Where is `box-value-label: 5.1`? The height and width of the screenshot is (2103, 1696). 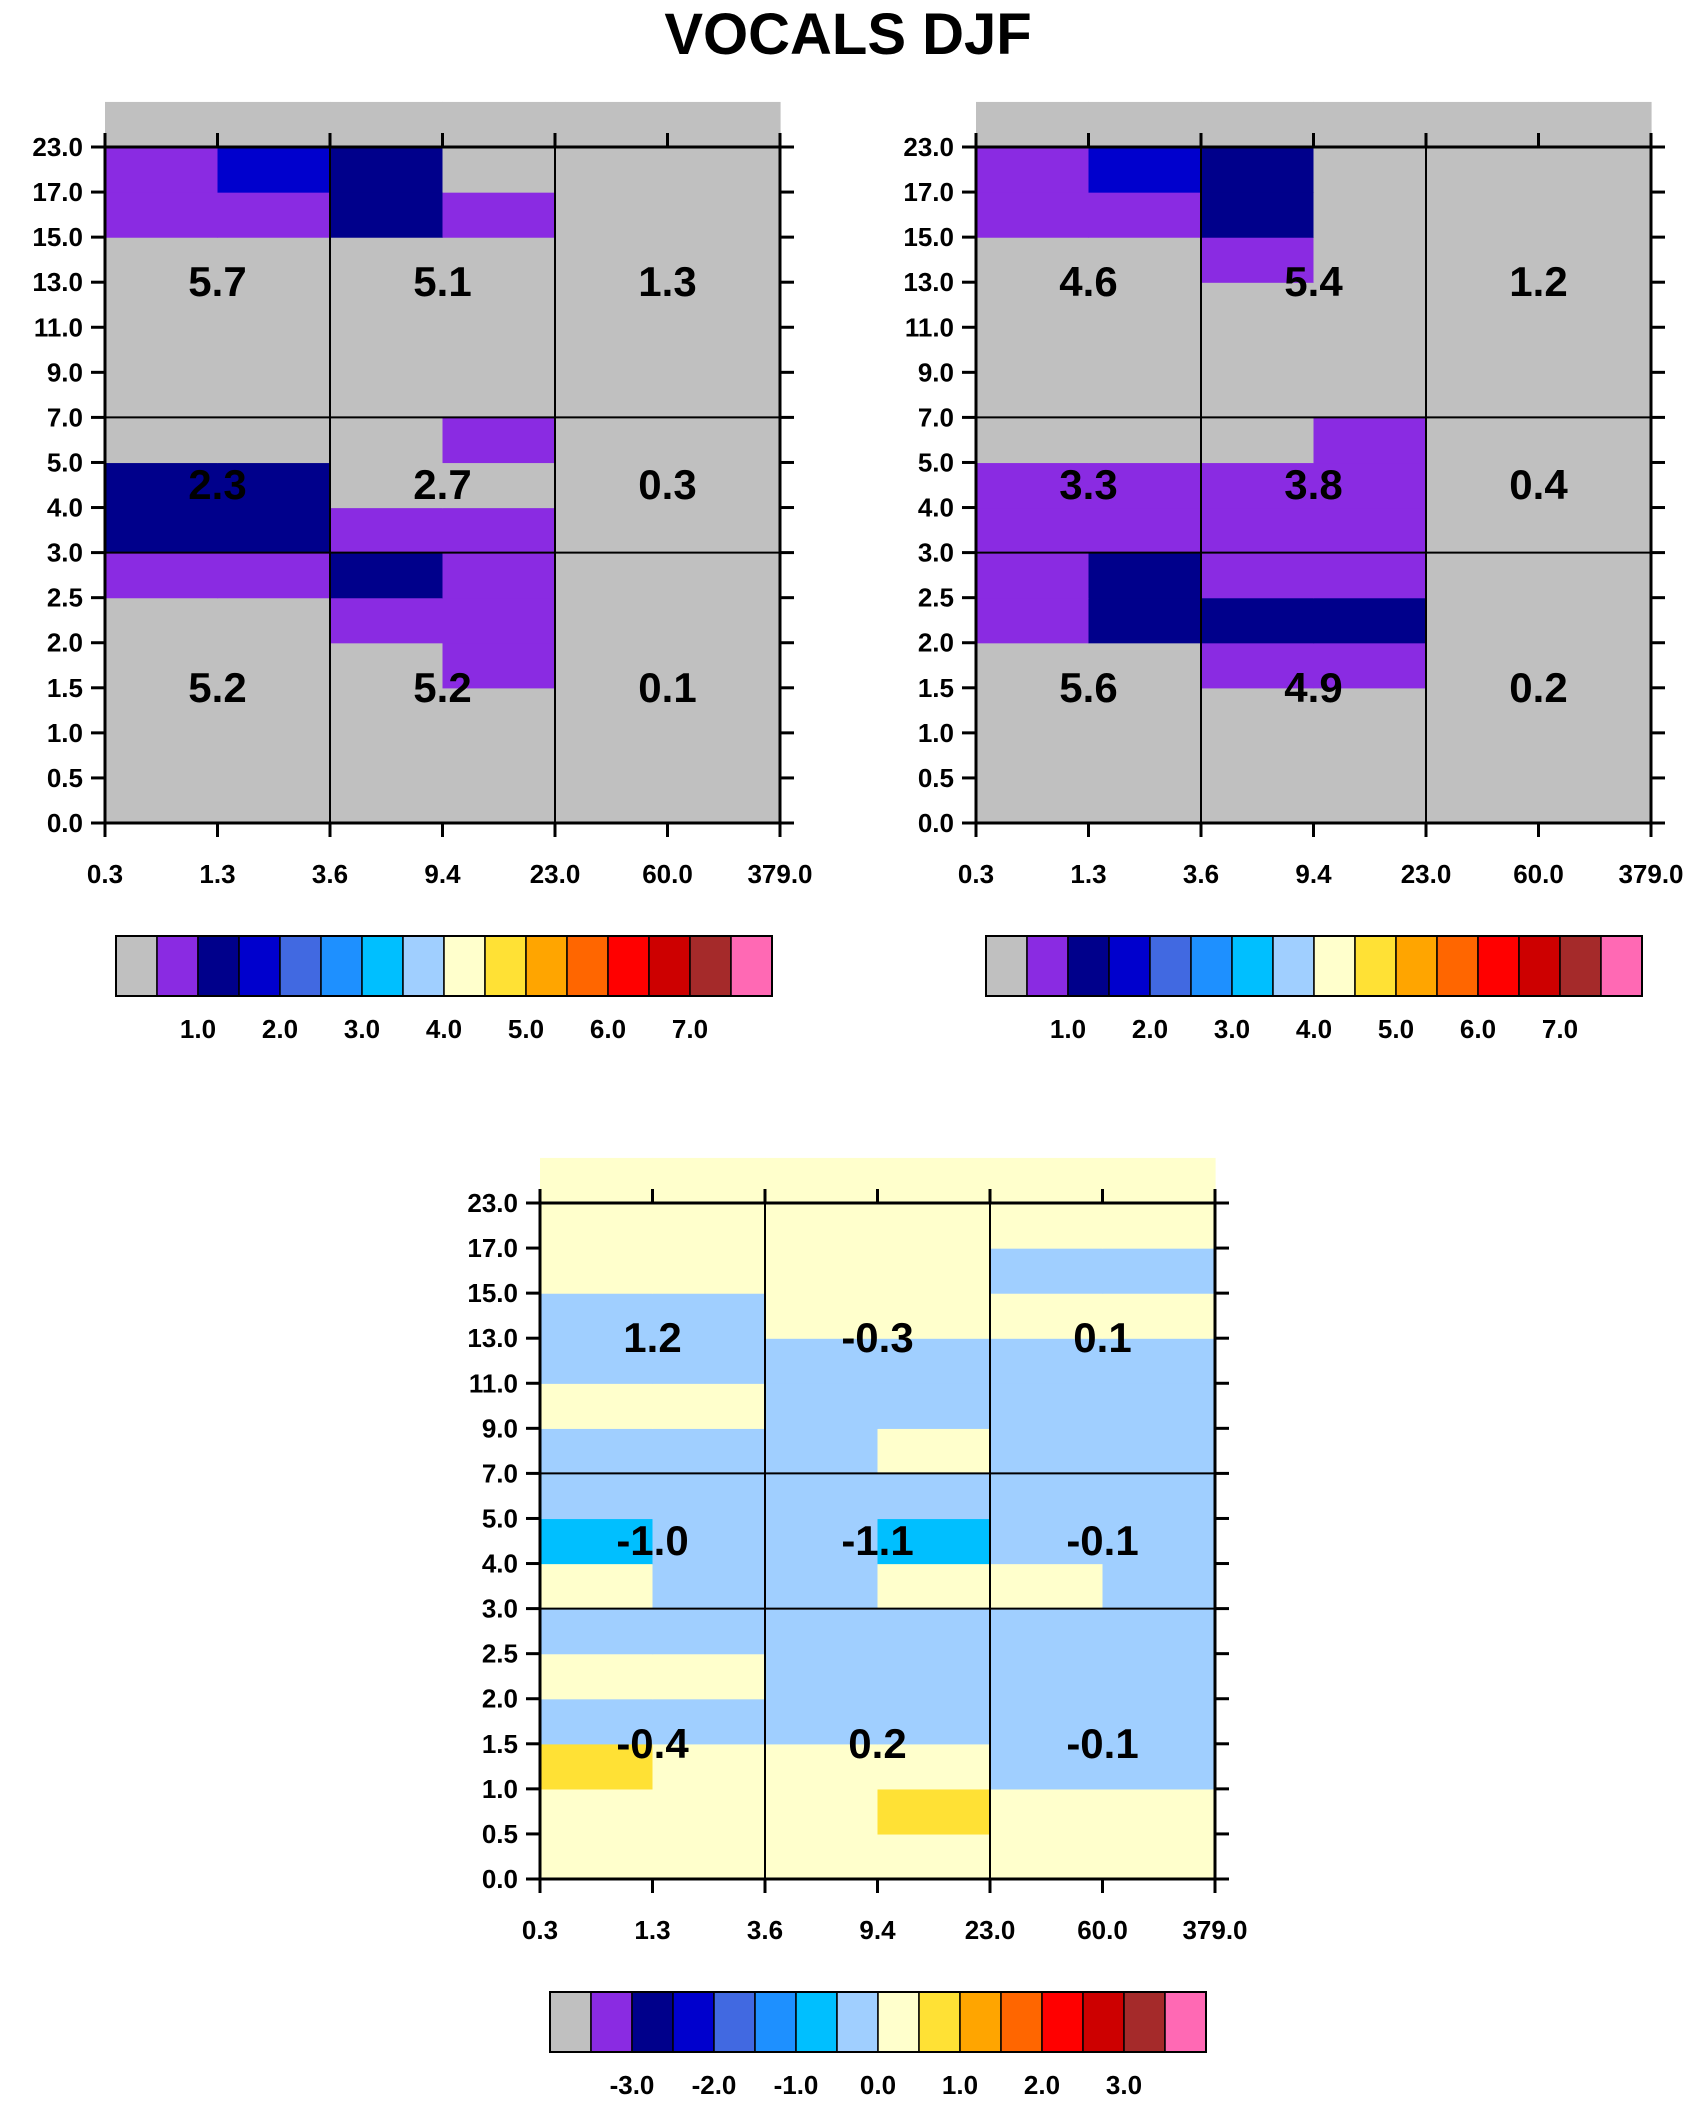 box-value-label: 5.1 is located at coordinates (442, 281).